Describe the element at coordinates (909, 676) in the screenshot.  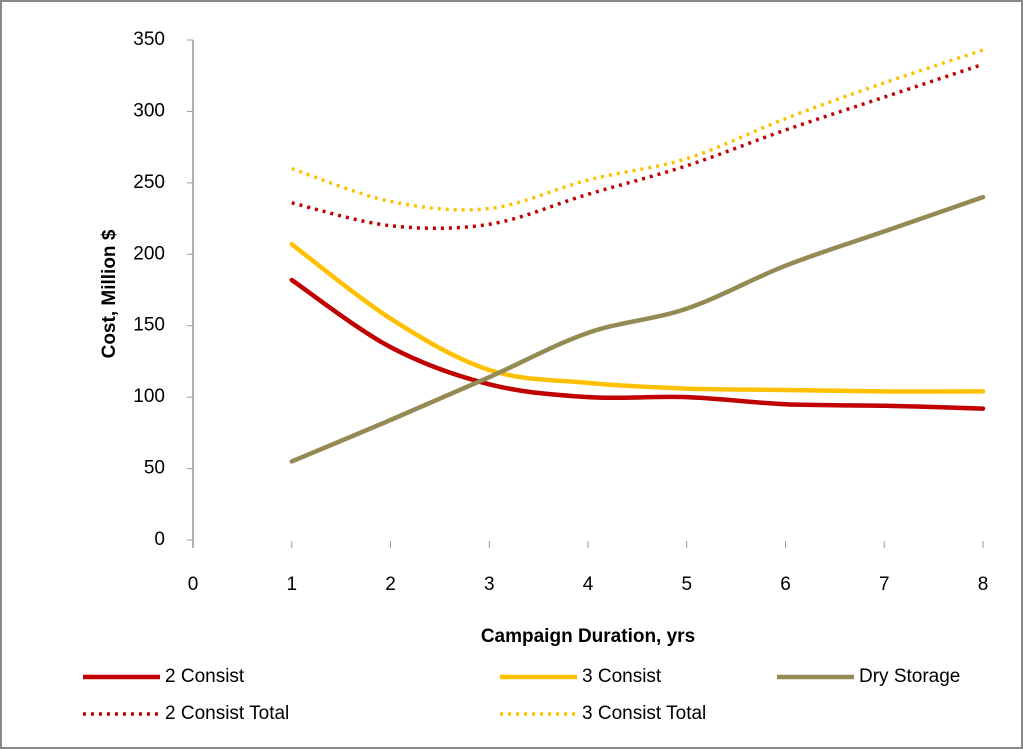
I see `legend-label: Dry Storage` at that location.